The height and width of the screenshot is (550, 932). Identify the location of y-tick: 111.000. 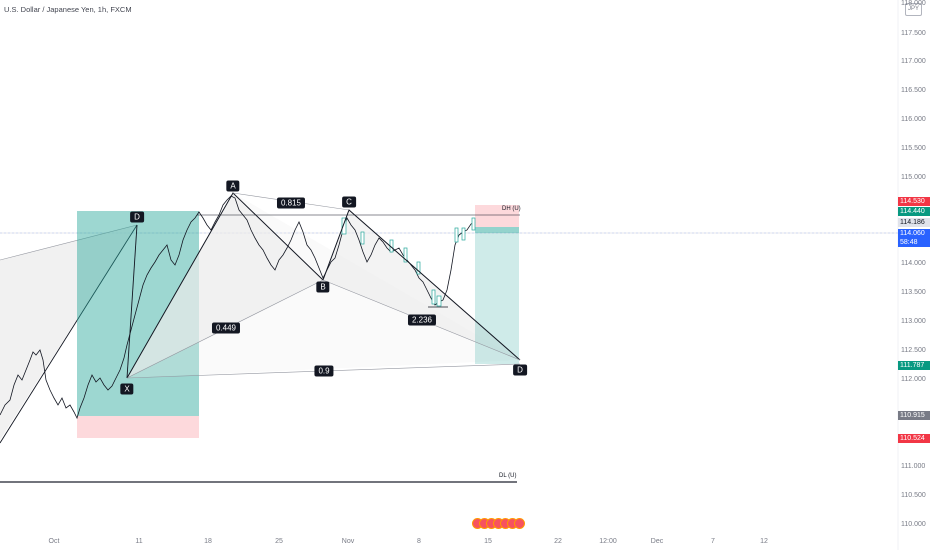
(913, 466).